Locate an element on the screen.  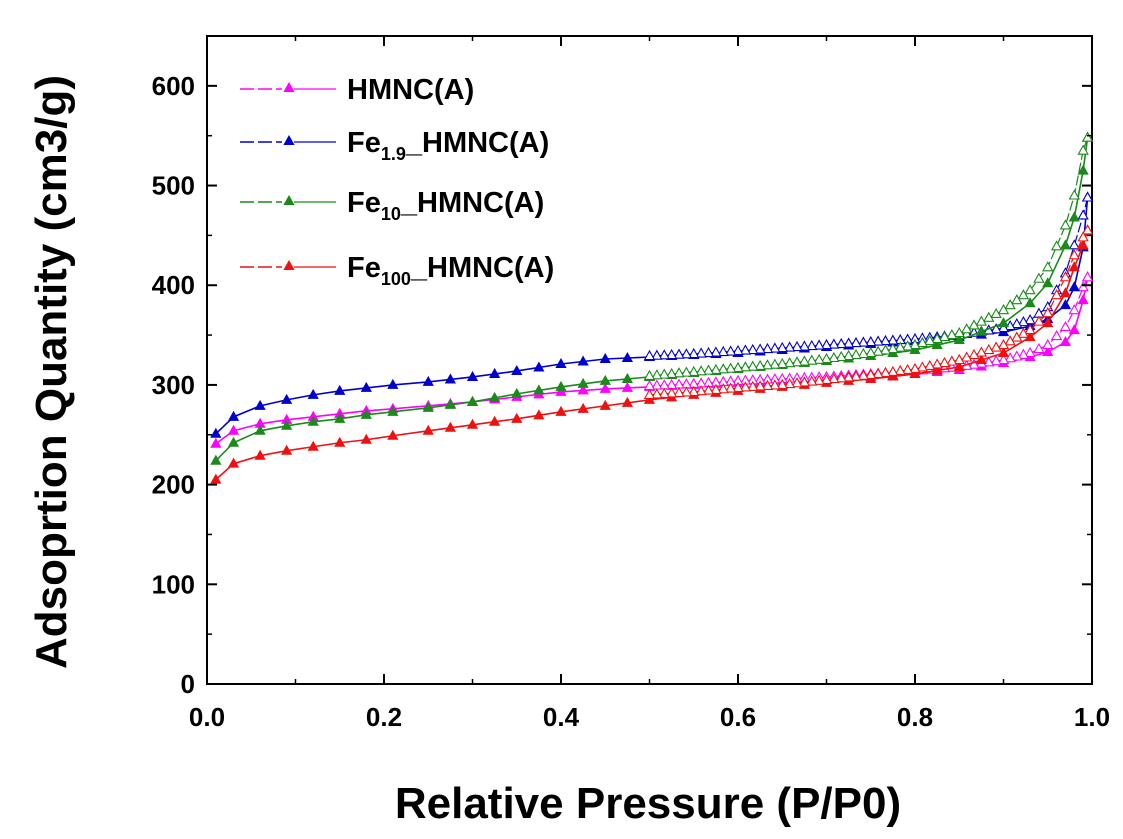
y-axis-title-text: Adsoprtion Quantity (cm3/g) is located at coordinates (51, 372).